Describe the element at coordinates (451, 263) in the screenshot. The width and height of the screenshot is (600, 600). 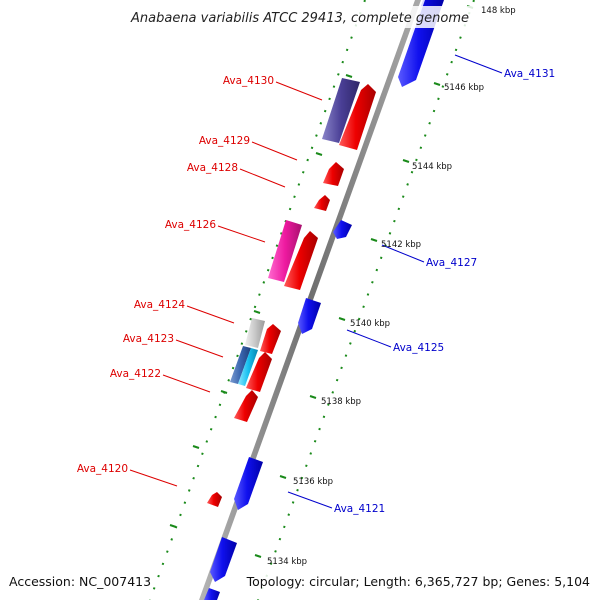
I see `gene-label-ava-4127: Ava_4127` at that location.